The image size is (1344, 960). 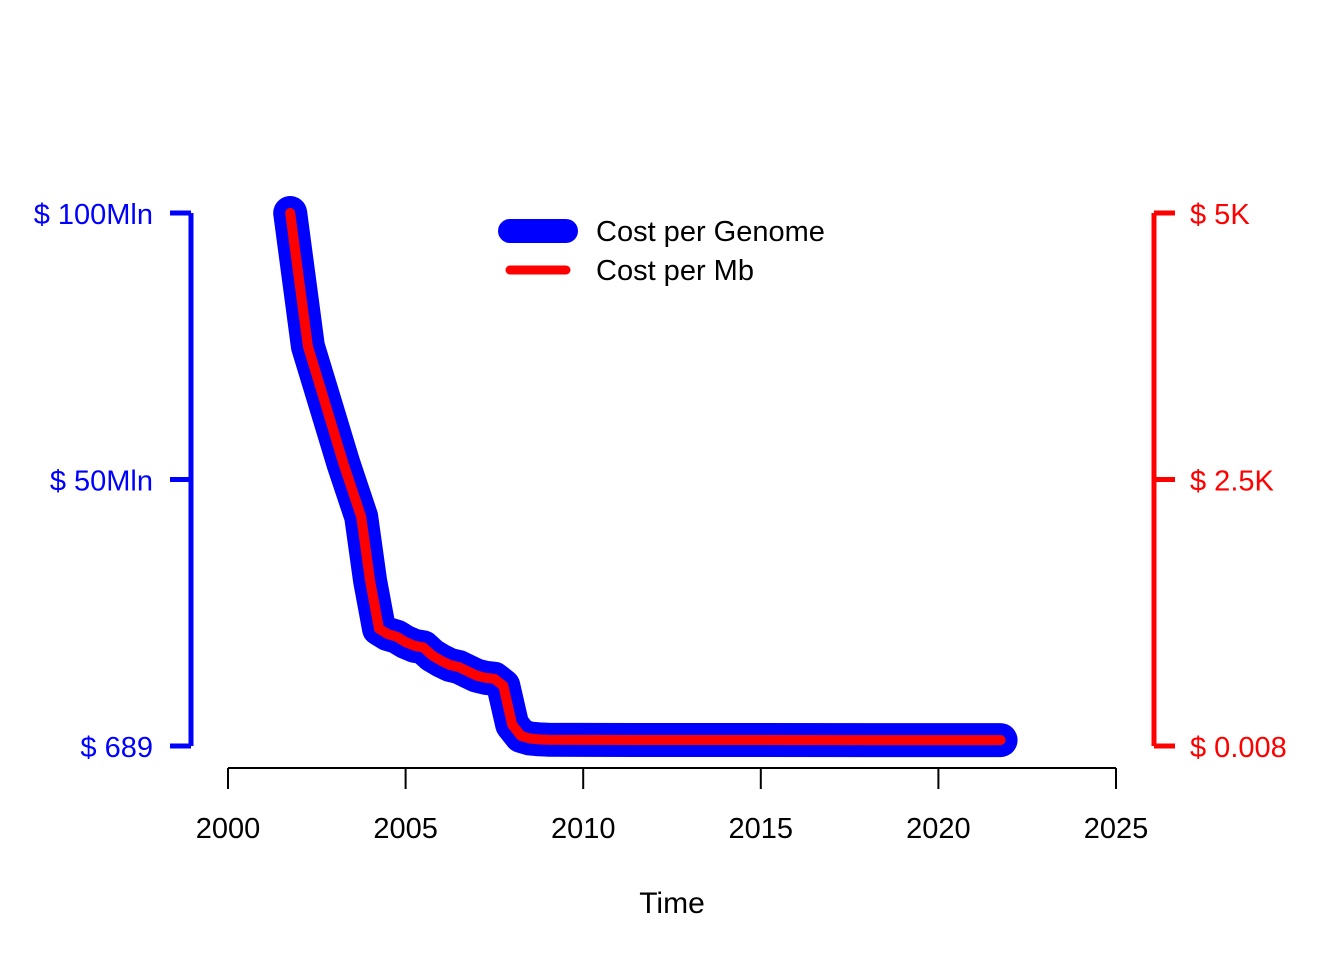 What do you see at coordinates (1116, 829) in the screenshot?
I see `x-axis-tick-label: 2025` at bounding box center [1116, 829].